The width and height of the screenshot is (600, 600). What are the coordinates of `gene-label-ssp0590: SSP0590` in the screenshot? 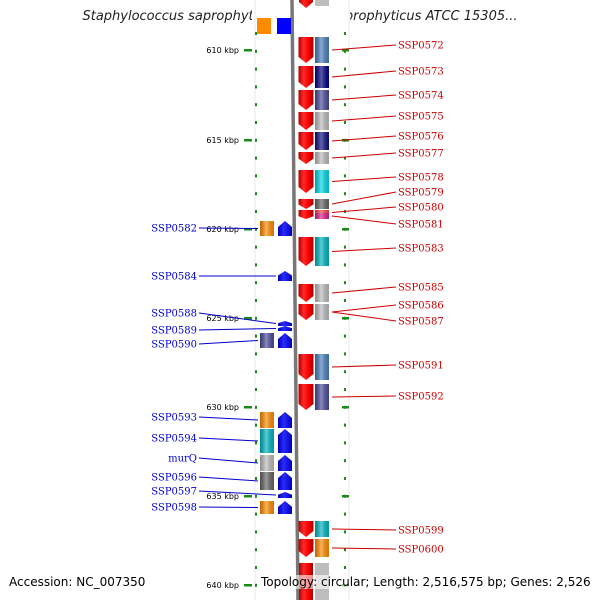 It's located at (174, 345).